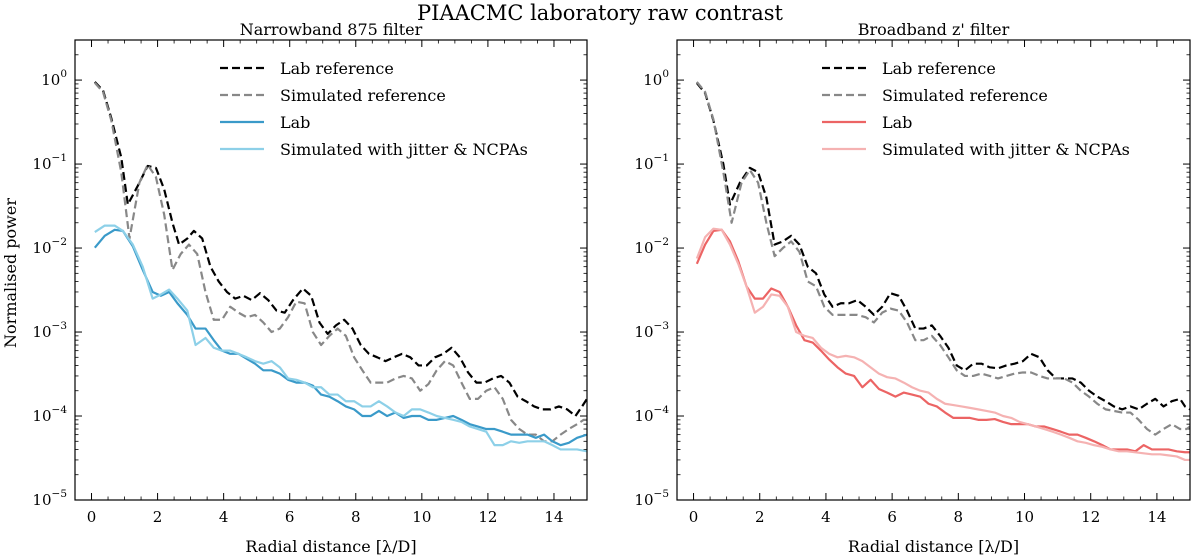  Describe the element at coordinates (934, 29) in the screenshot. I see `chart-title: Broadband z' filter` at that location.